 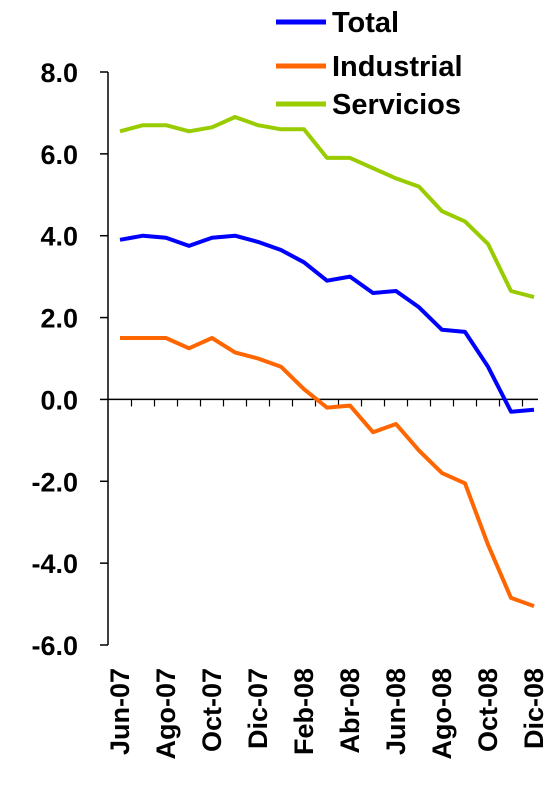 I want to click on x-tick-label: Ago-07, so click(x=166, y=714).